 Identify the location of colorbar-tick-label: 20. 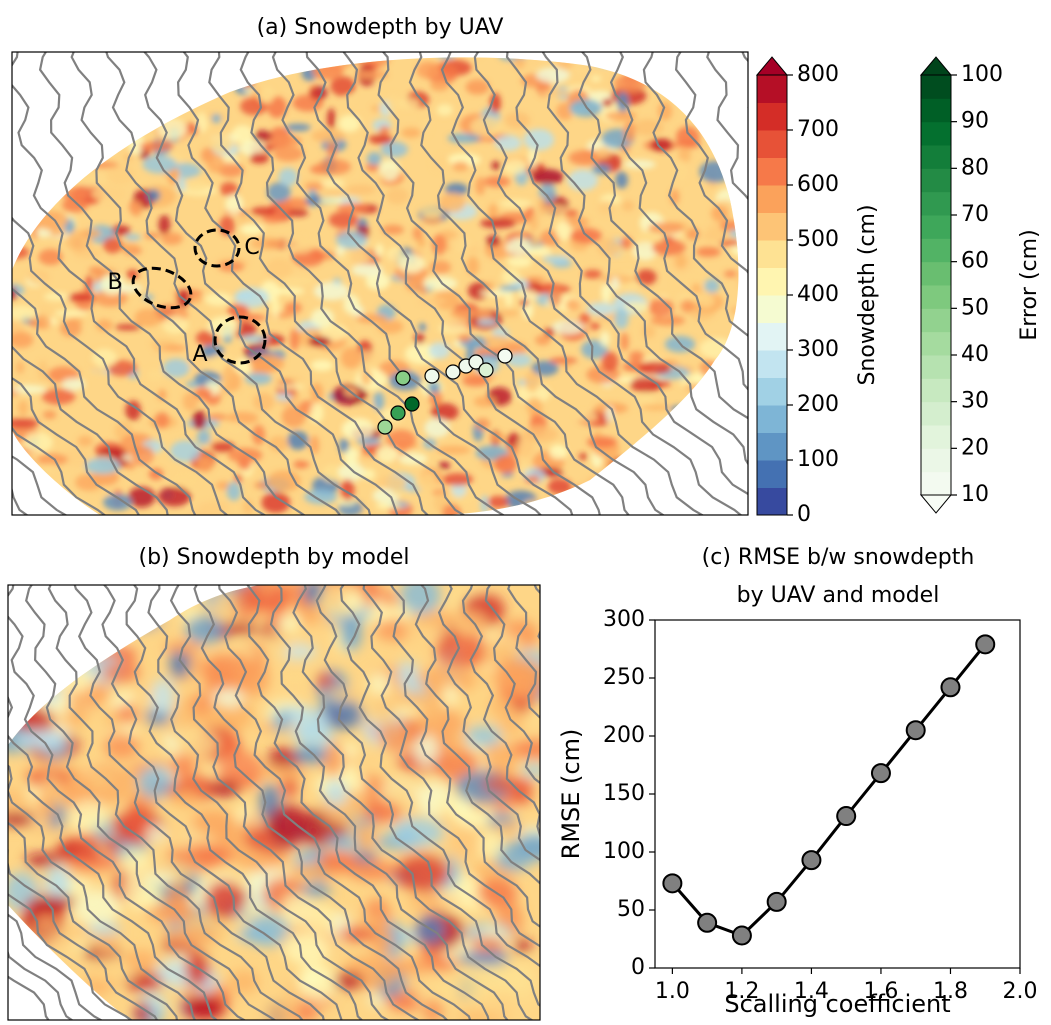
(975, 447).